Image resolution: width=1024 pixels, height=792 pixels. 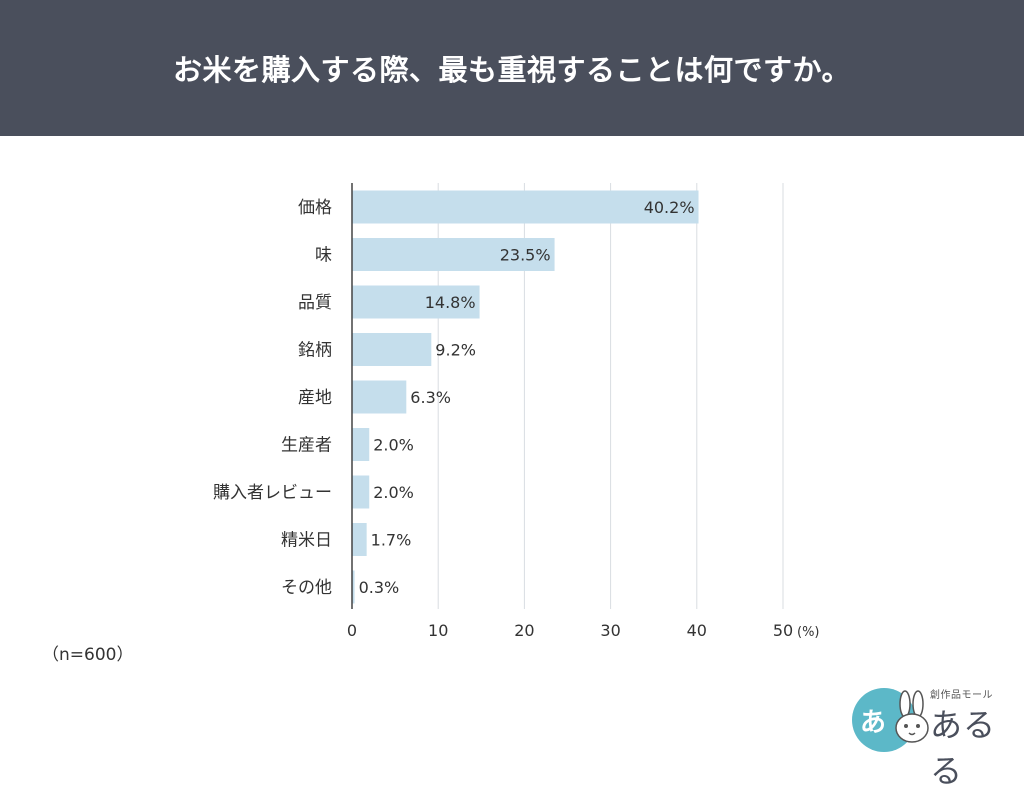 What do you see at coordinates (450, 302) in the screenshot?
I see `data-label: 14.8%` at bounding box center [450, 302].